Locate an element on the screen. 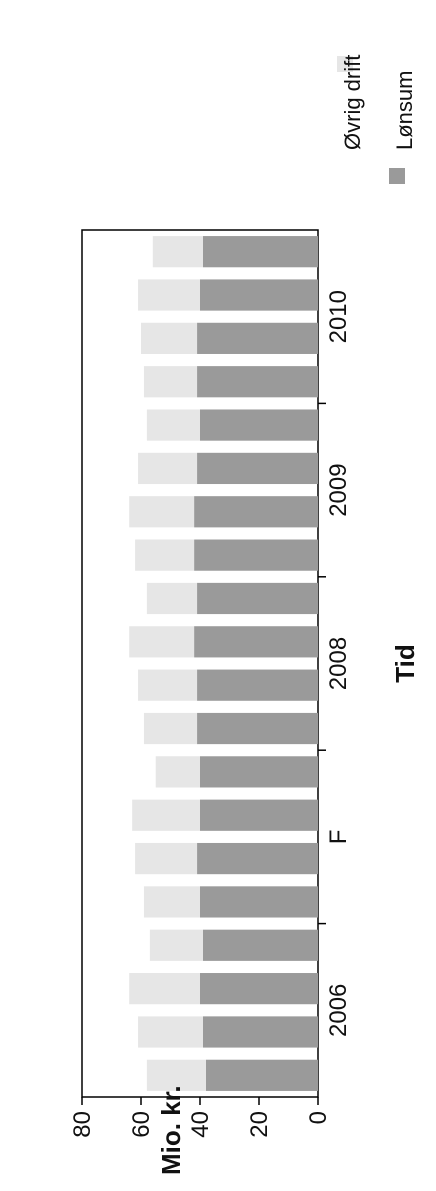 The width and height of the screenshot is (436, 1191). y-axis-title: Mio. kr. is located at coordinates (171, 1130).